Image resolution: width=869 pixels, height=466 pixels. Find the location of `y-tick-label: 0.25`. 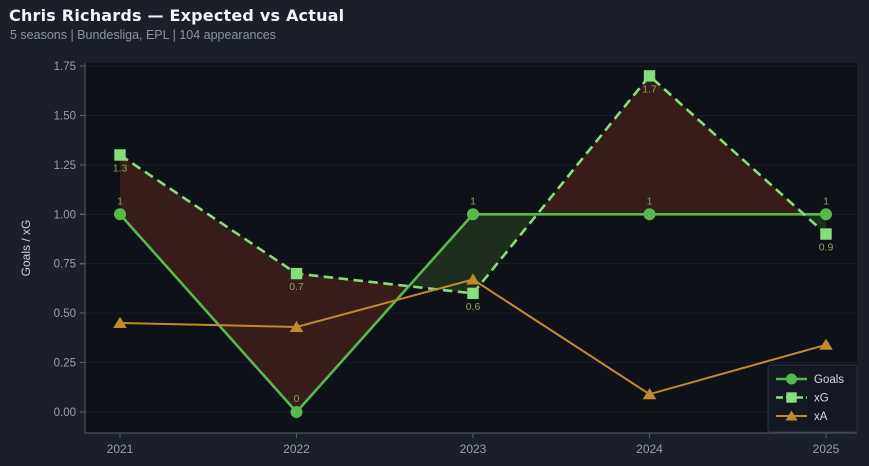

y-tick-label: 0.25 is located at coordinates (65, 364).